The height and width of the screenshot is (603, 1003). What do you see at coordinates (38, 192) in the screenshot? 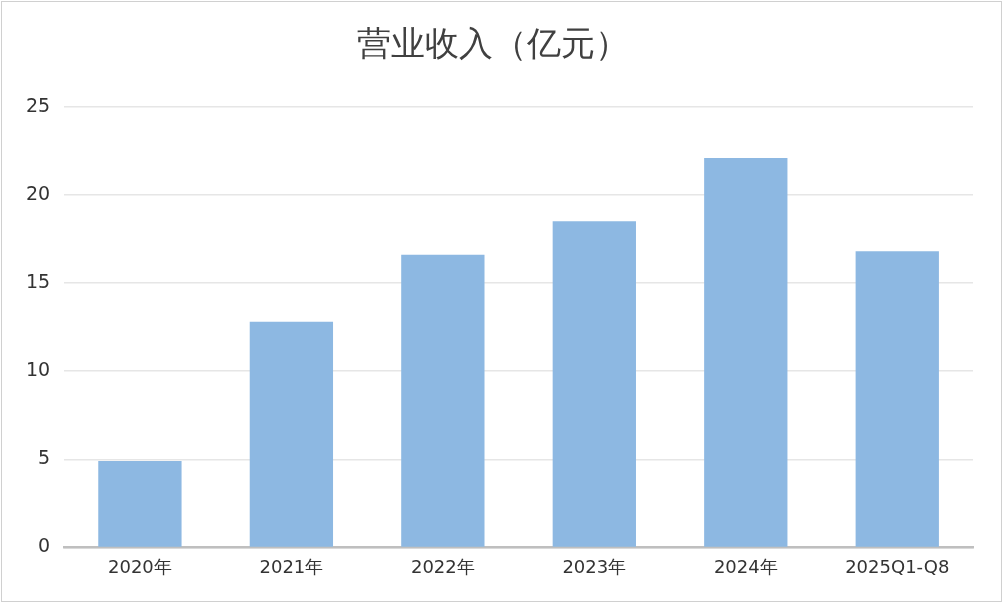
I see `y-tick-label: 20` at bounding box center [38, 192].